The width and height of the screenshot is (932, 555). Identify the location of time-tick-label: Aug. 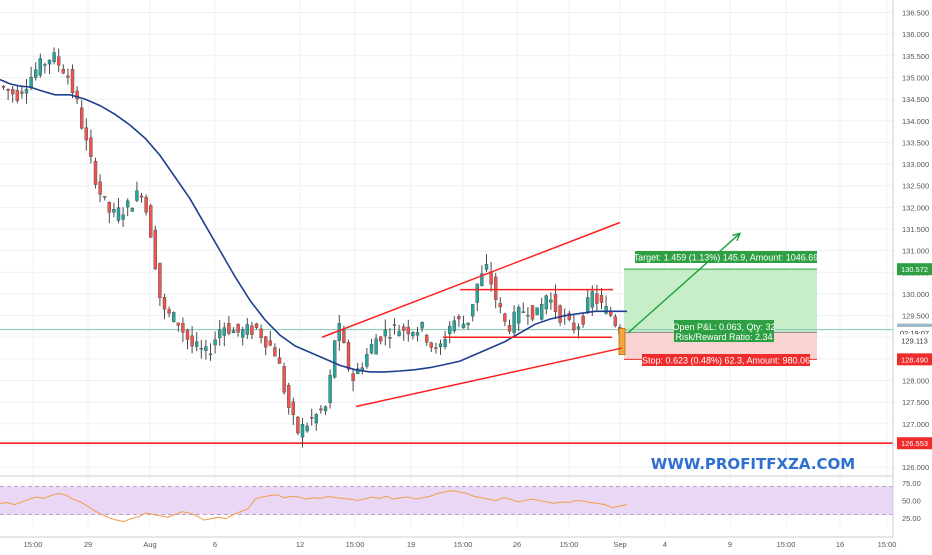
(149, 544).